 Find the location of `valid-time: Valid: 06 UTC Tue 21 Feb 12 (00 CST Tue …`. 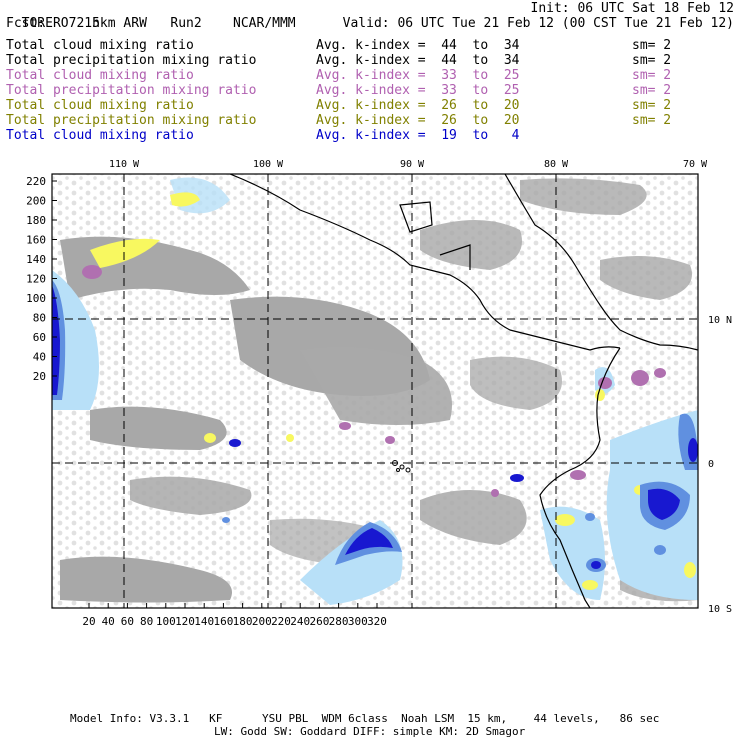

valid-time: Valid: 06 UTC Tue 21 Feb 12 (00 CST Tue … is located at coordinates (538, 23).